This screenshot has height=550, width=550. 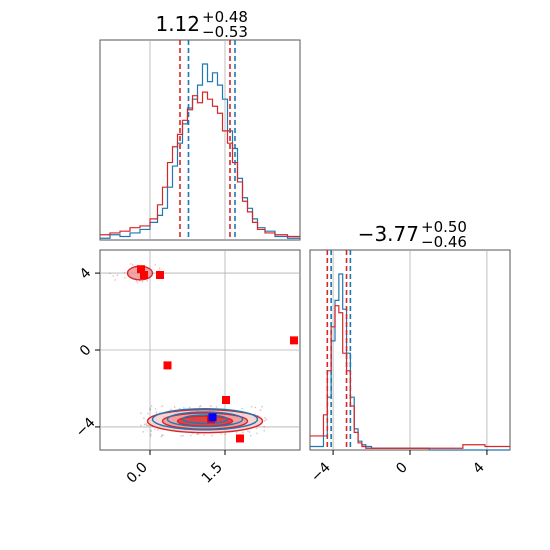 I want to click on joint-ytick-label: 4, so click(x=86, y=274).